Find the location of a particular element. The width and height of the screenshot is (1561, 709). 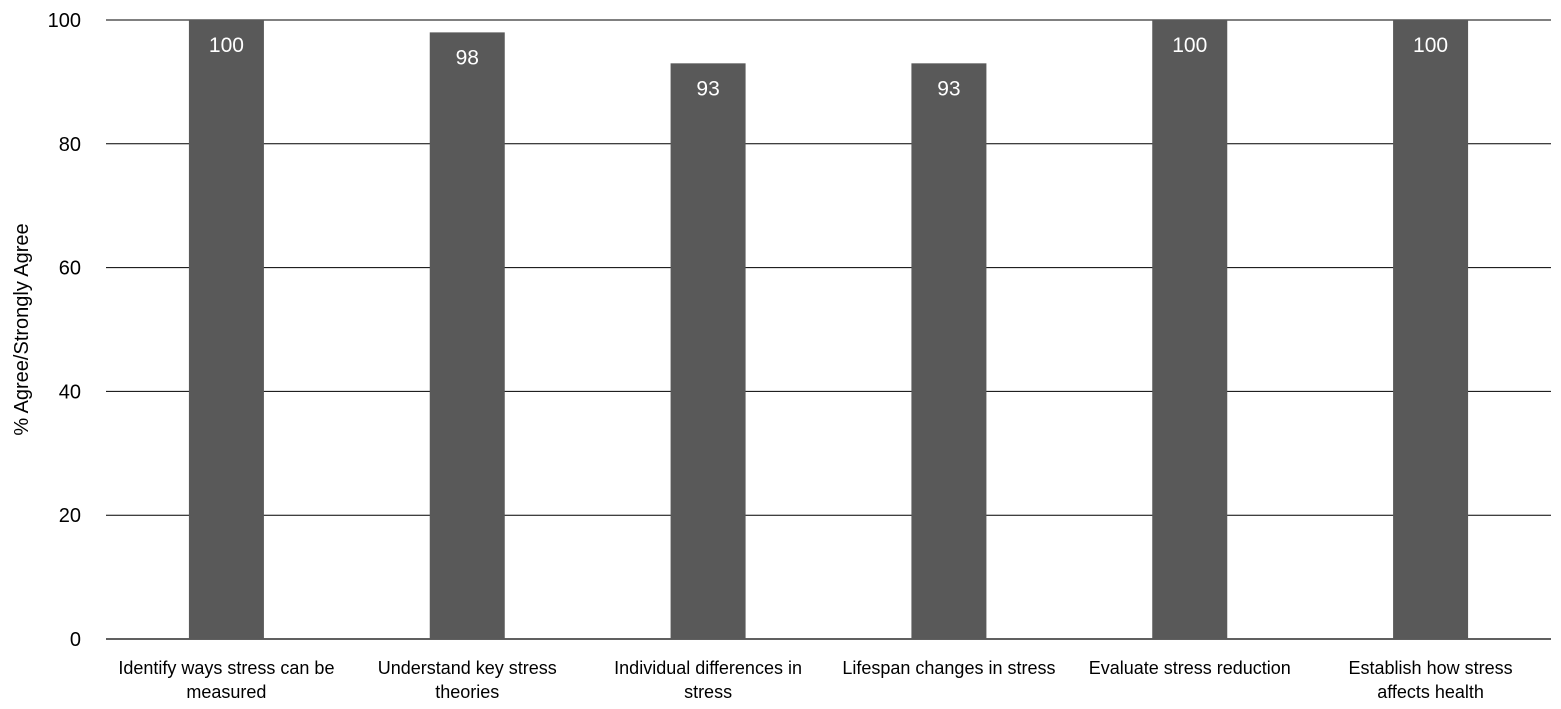

y-tick-label: 0 is located at coordinates (75, 640).